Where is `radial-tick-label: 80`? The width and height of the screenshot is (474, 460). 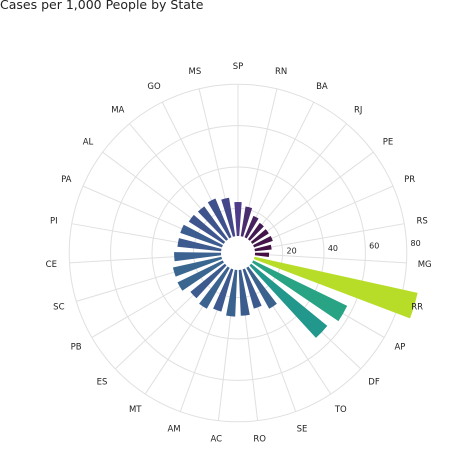 radial-tick-label: 80 is located at coordinates (416, 243).